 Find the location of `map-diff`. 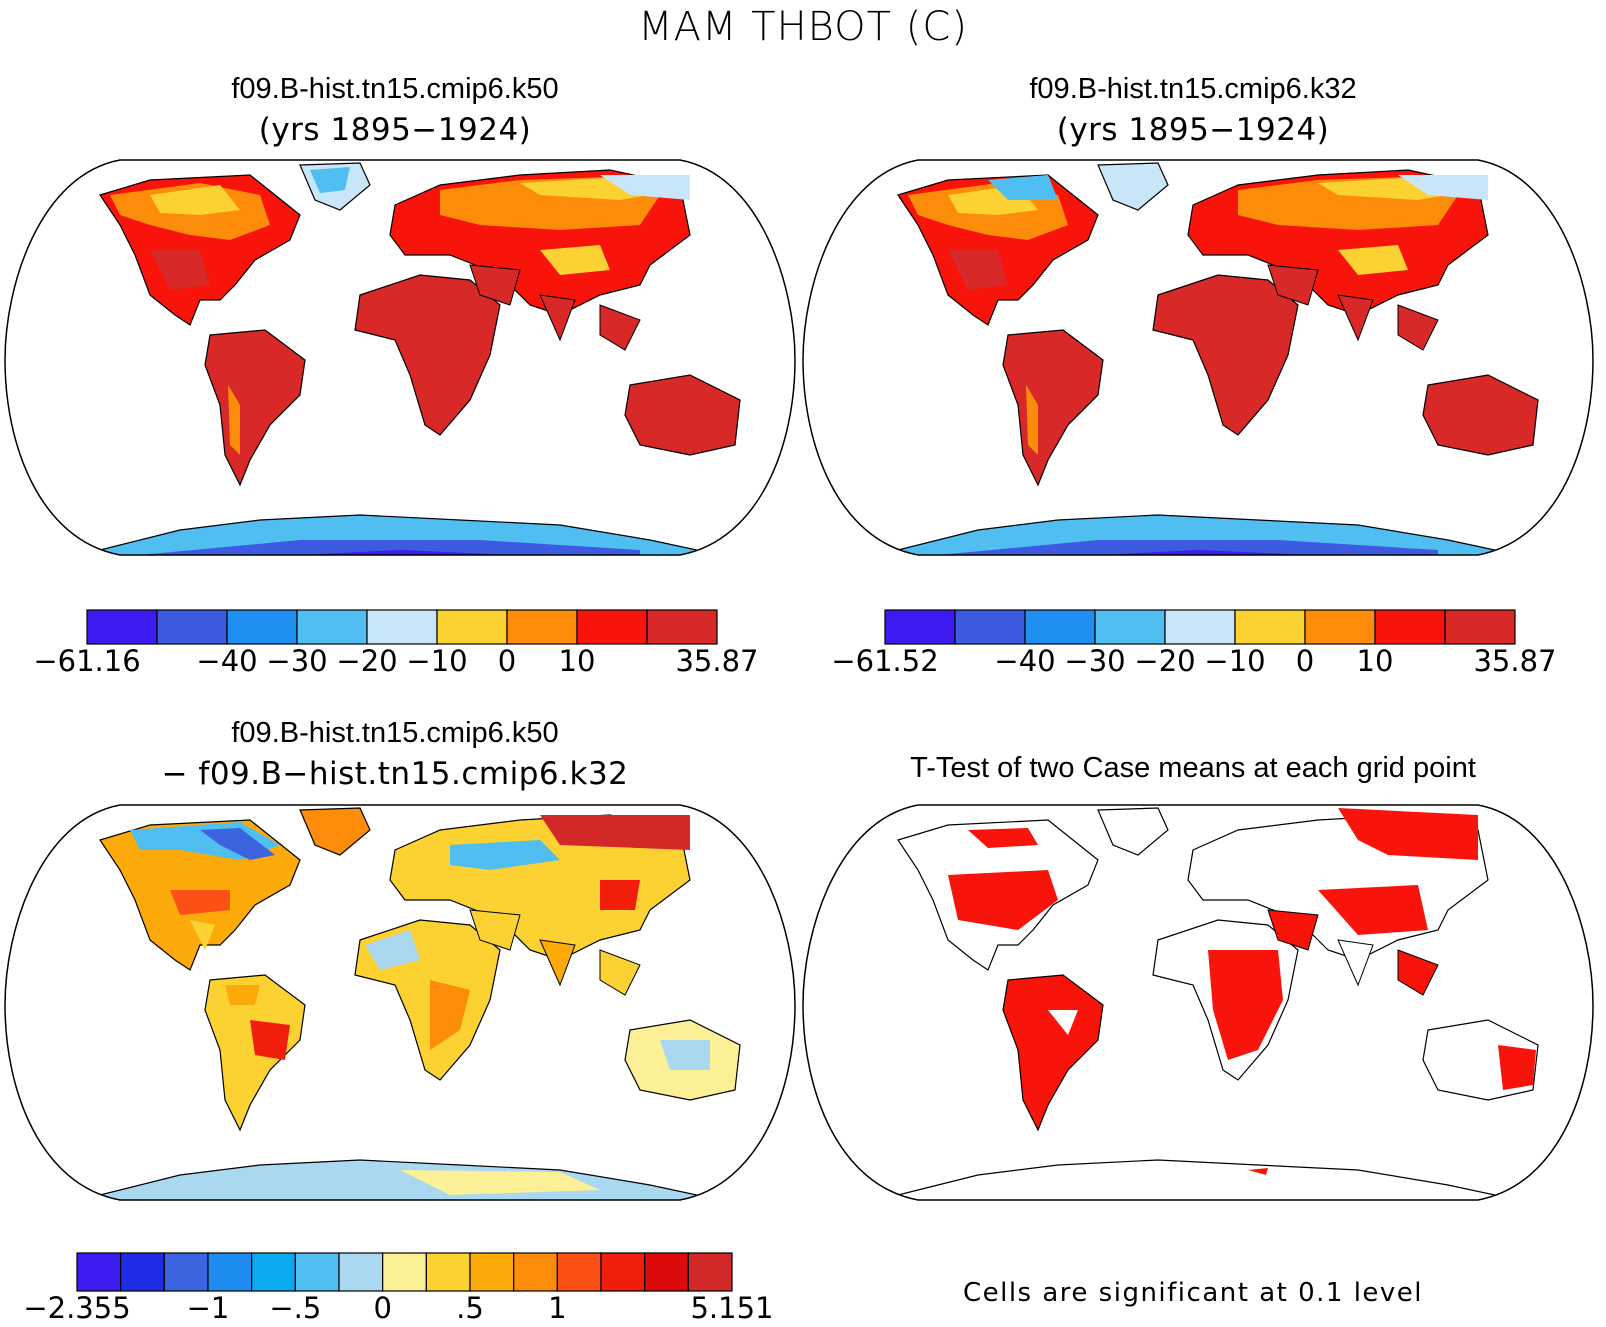

map-diff is located at coordinates (400, 1002).